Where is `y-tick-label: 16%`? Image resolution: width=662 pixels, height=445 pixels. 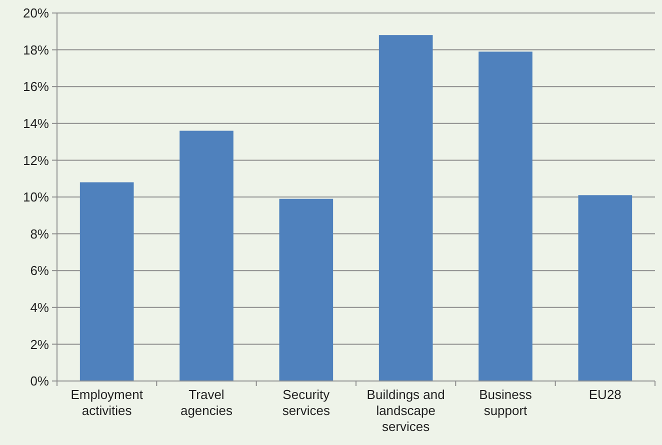 y-tick-label: 16% is located at coordinates (36, 86).